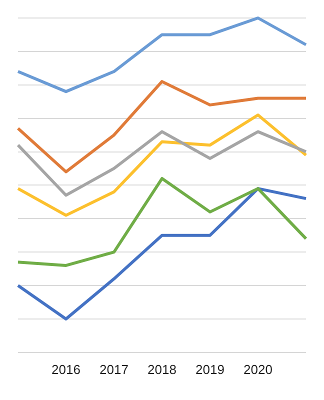 Image resolution: width=324 pixels, height=400 pixels. I want to click on x-tick-label: 2019, so click(210, 369).